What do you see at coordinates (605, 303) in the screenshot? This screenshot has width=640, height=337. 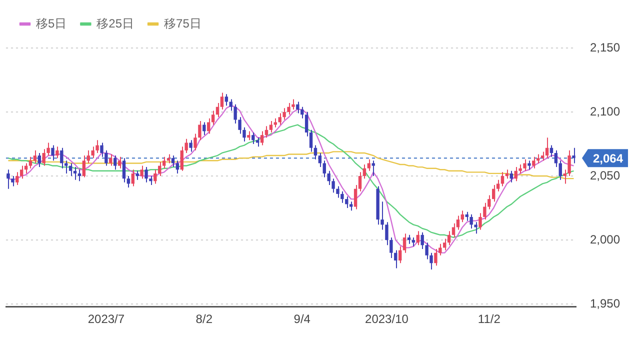 I see `y-tick-label: 1,950` at bounding box center [605, 303].